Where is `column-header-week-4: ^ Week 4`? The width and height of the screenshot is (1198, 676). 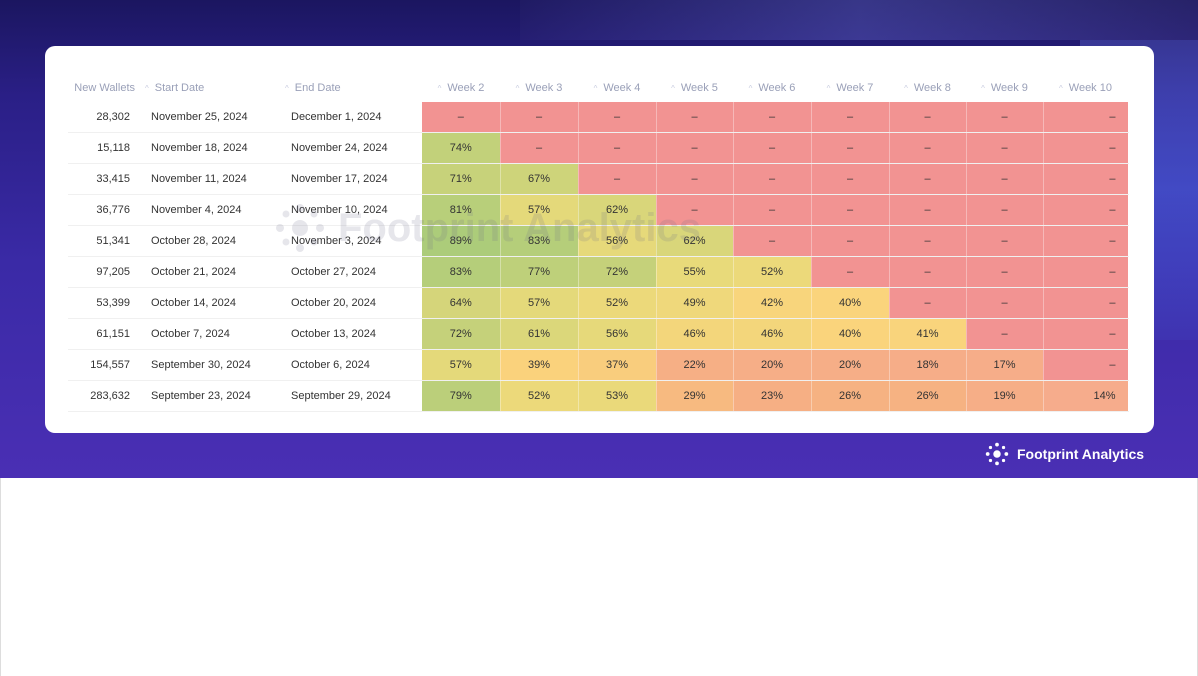
column-header-week-4: ^ Week 4 is located at coordinates (617, 88).